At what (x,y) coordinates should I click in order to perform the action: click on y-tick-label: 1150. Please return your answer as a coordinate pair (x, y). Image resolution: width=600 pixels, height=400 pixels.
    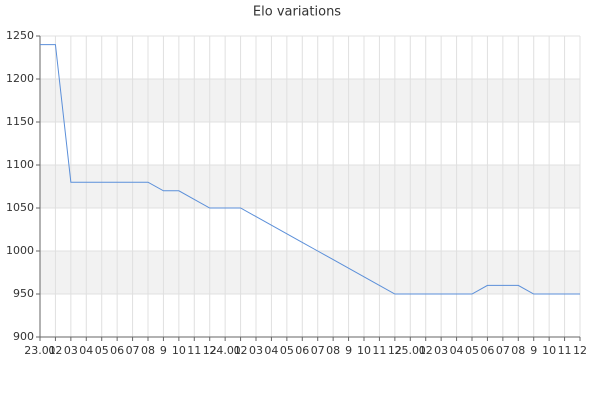
    Looking at the image, I should click on (20, 121).